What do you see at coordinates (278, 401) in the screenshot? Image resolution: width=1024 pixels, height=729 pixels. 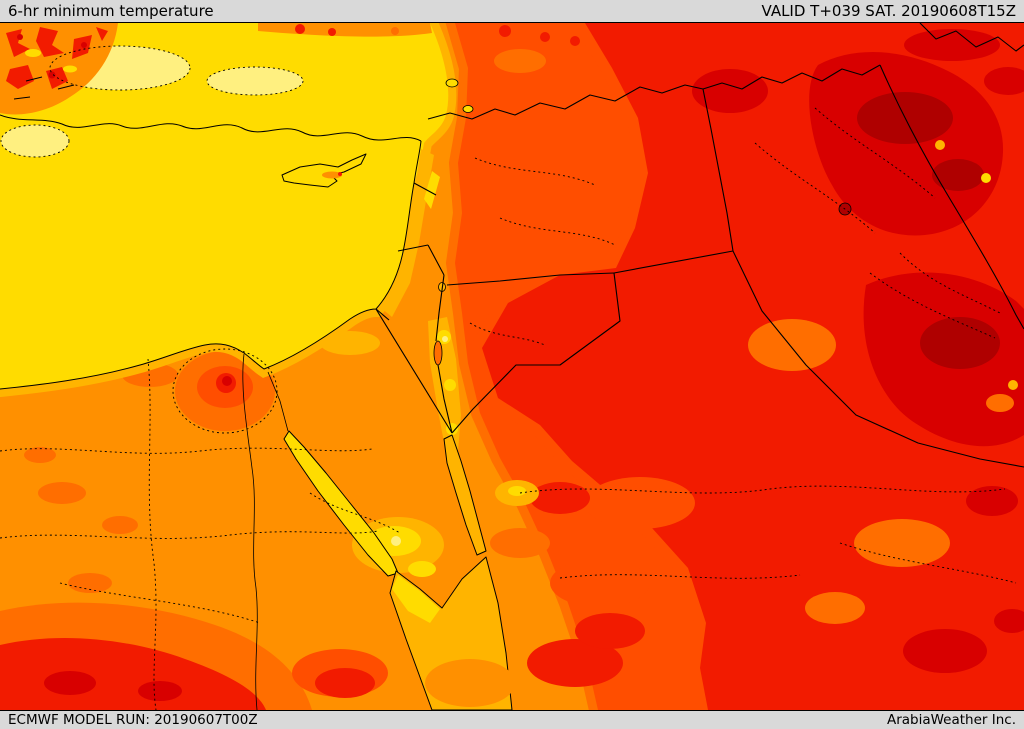 I see `suez-canal` at bounding box center [278, 401].